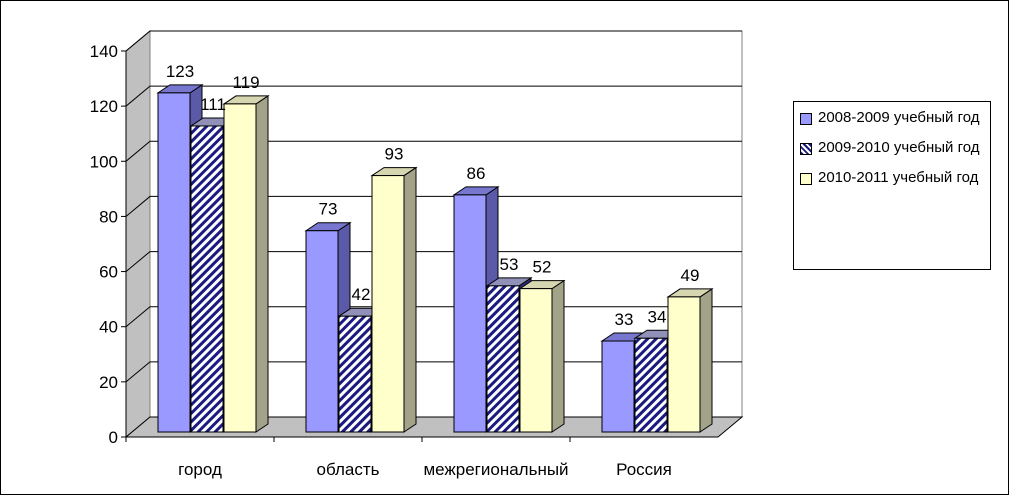  What do you see at coordinates (104, 106) in the screenshot?
I see `y-tick-label: 120` at bounding box center [104, 106].